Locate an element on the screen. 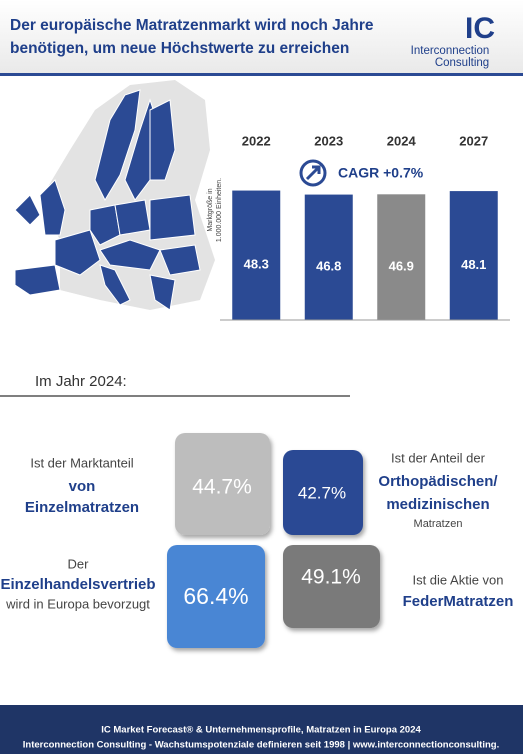  stat-value: 66.4% is located at coordinates (215, 596).